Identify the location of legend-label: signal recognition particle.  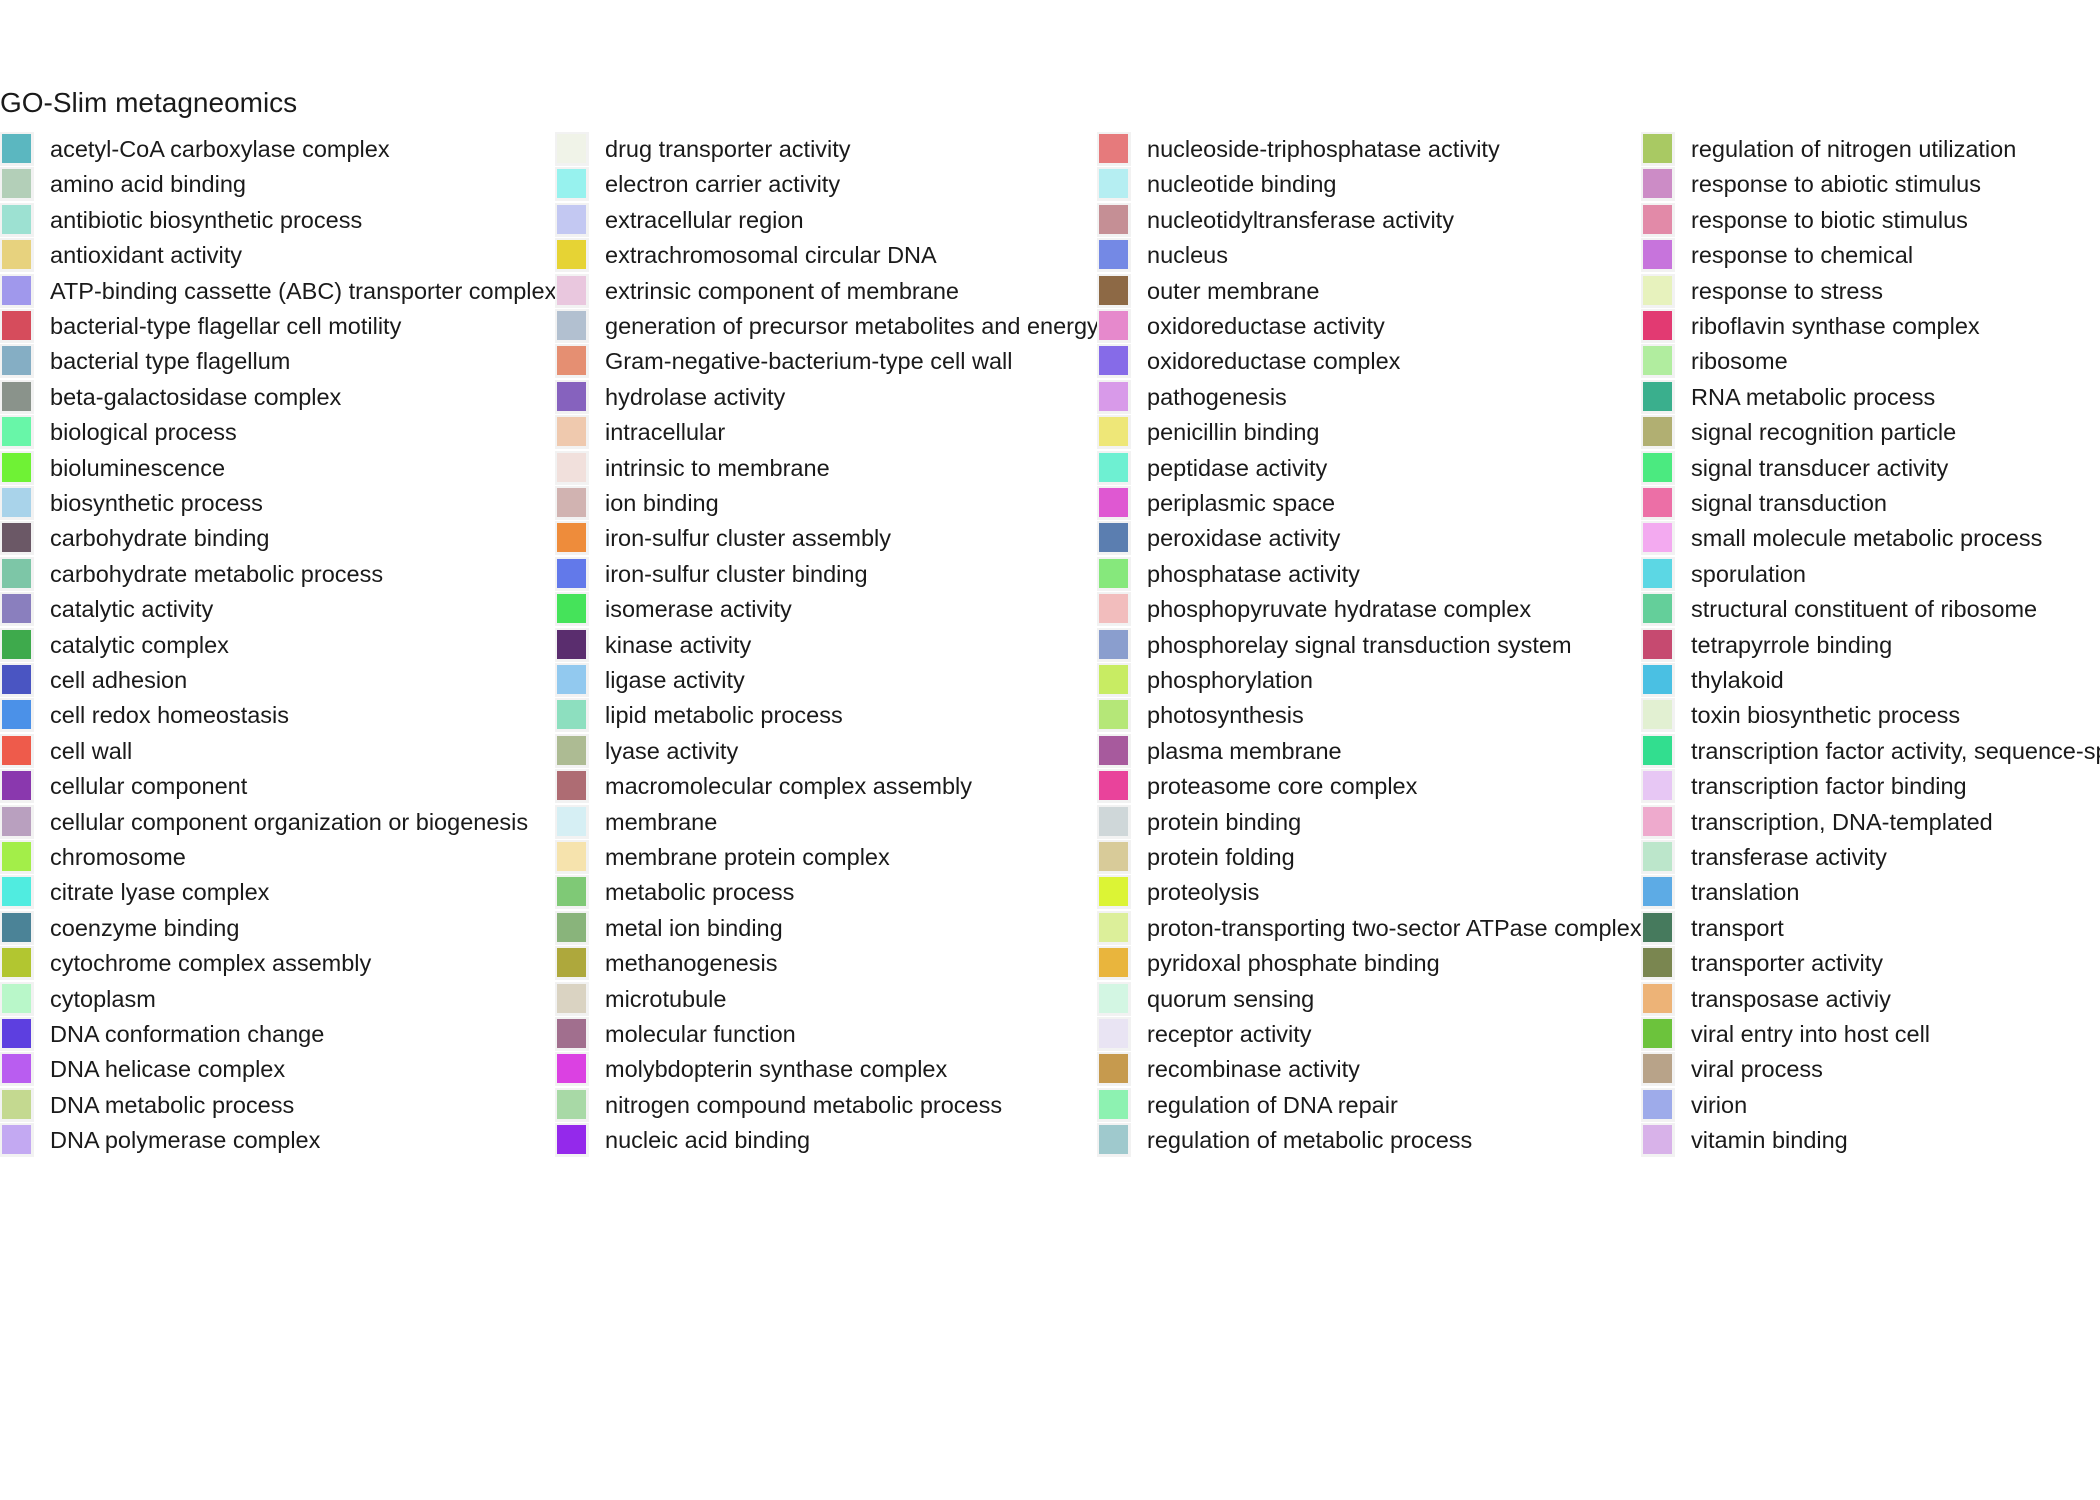
(1824, 432).